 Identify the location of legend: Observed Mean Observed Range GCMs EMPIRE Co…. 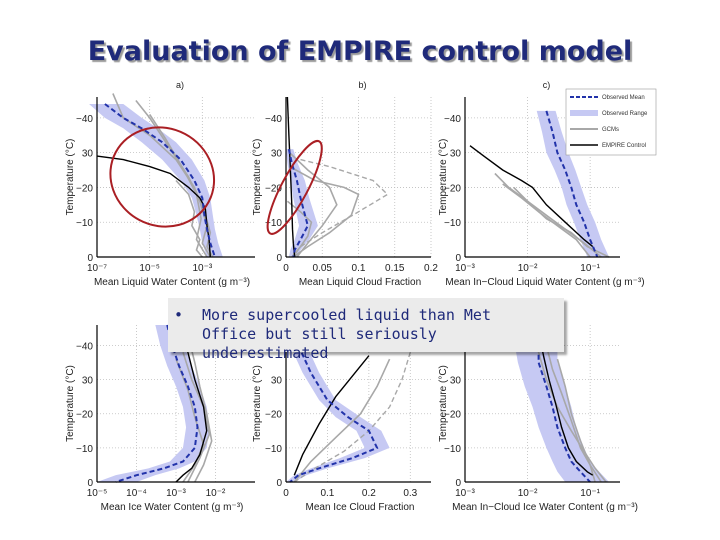
(611, 122).